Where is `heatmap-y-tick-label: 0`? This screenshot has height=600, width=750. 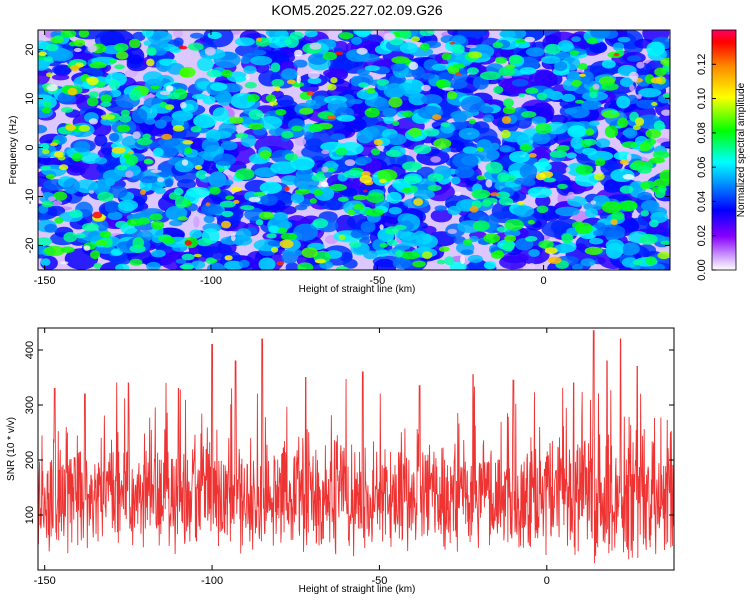
heatmap-y-tick-label: 0 is located at coordinates (30, 147).